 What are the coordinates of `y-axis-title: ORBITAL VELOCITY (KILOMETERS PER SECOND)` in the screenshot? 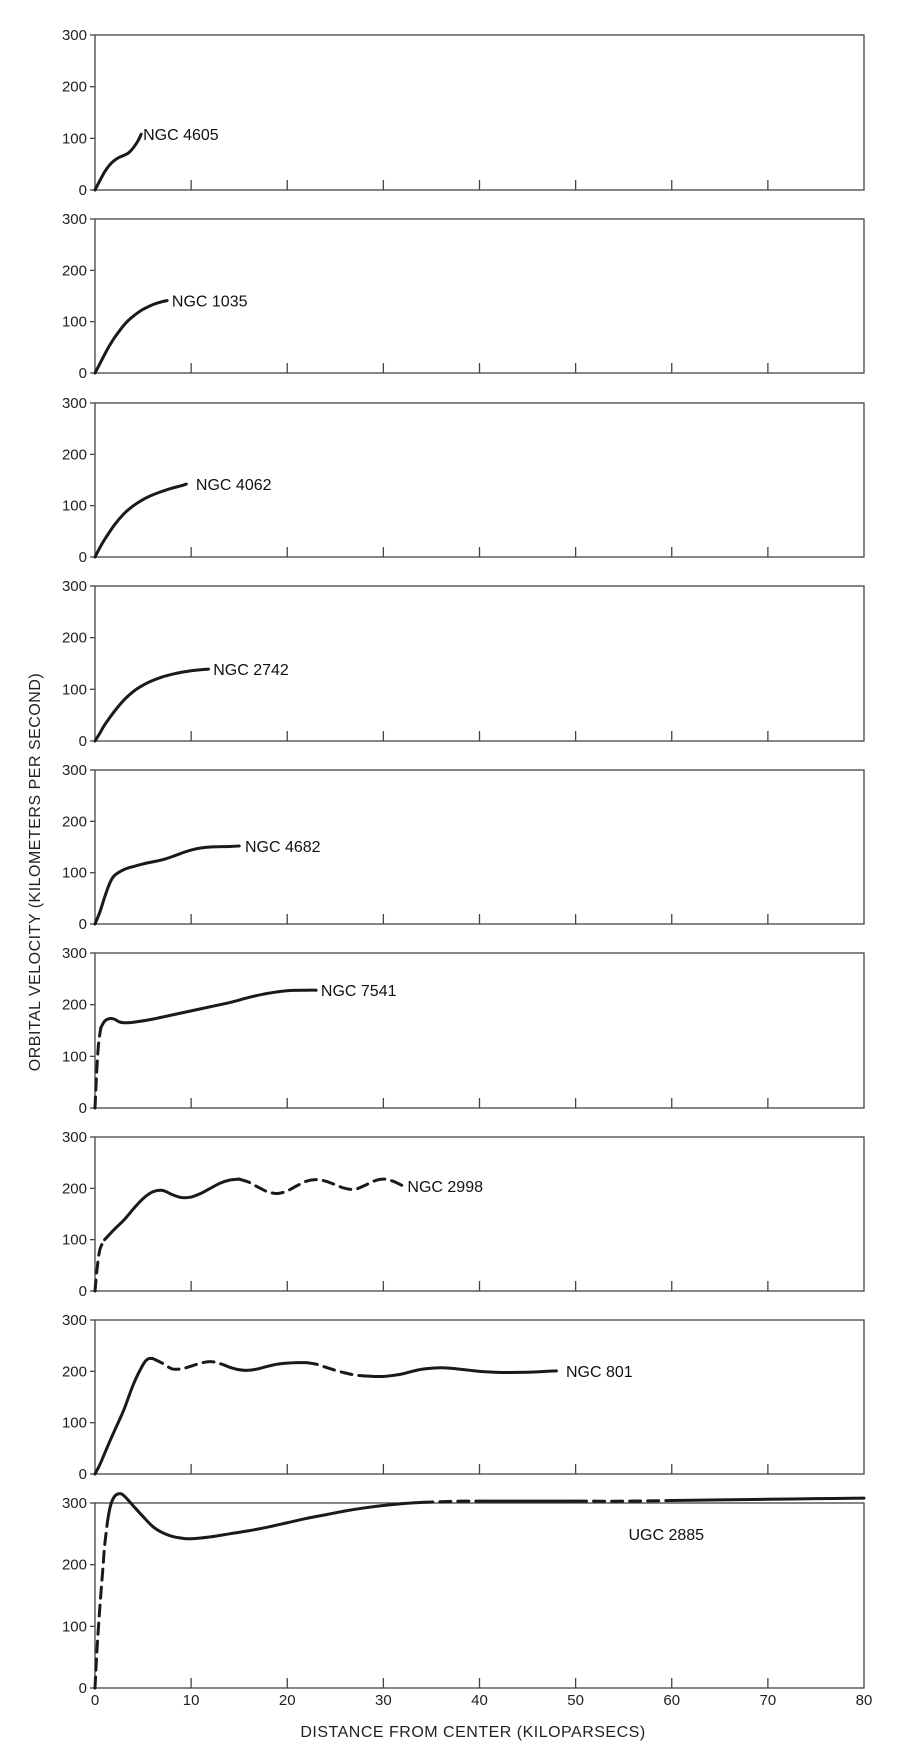 It's located at (35, 872).